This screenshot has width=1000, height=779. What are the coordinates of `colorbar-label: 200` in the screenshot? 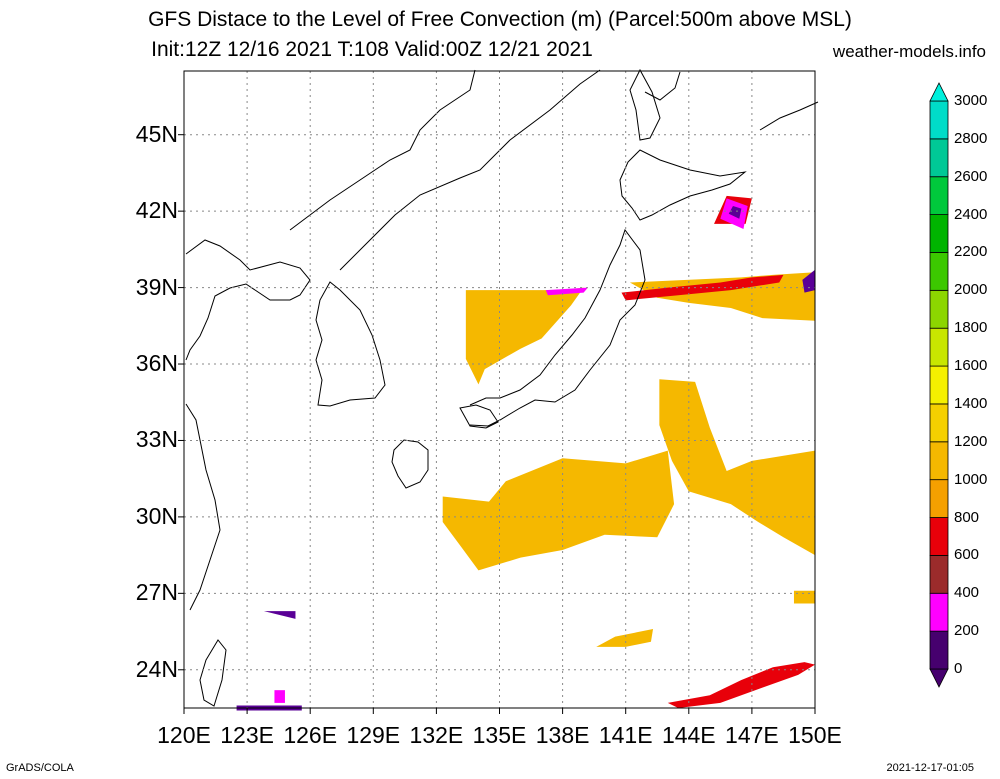 It's located at (967, 631).